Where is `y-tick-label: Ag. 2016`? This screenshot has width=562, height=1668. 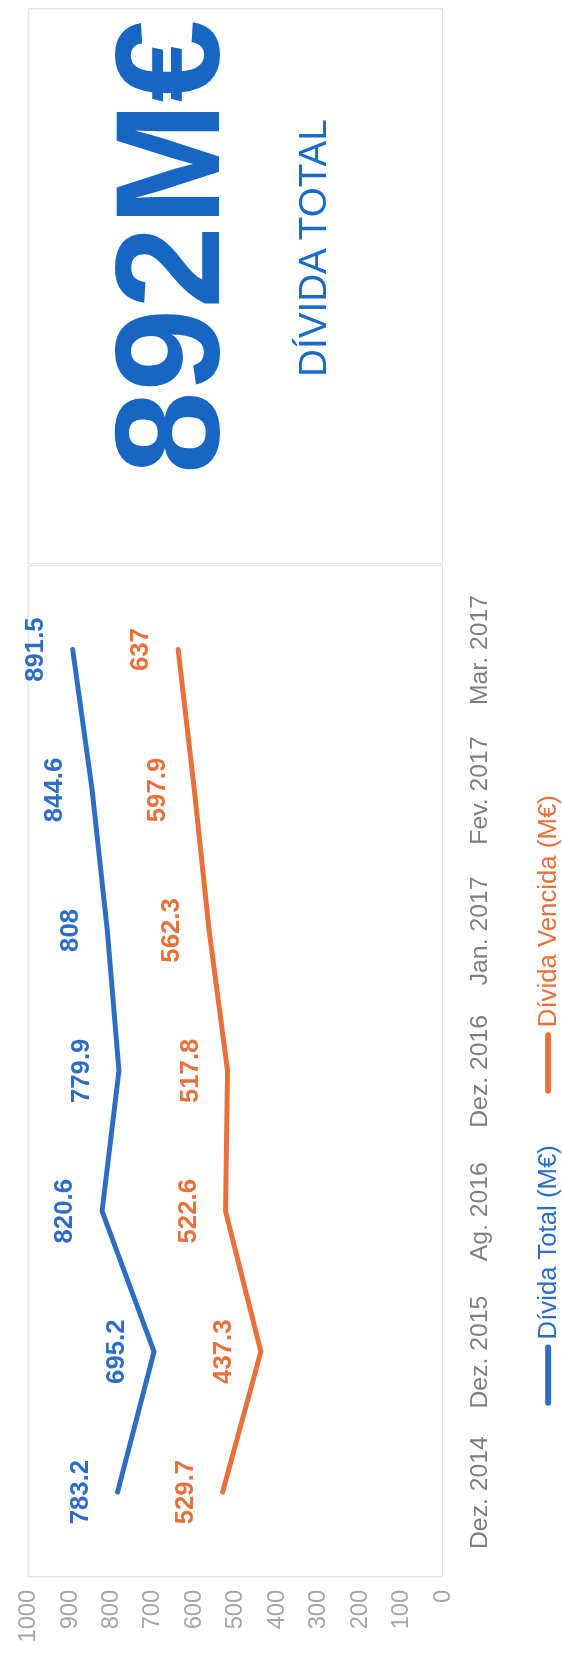
y-tick-label: Ag. 2016 is located at coordinates (479, 1212).